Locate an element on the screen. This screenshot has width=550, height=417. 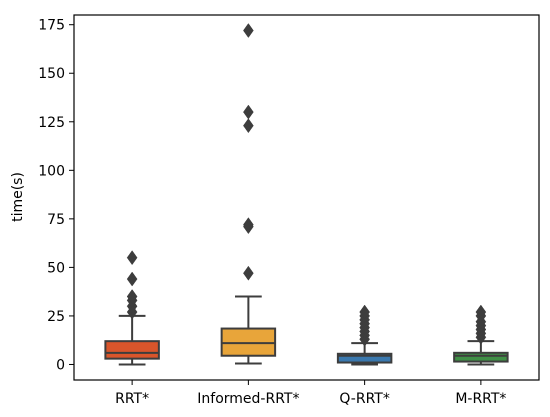
y-tick-label: 100 is located at coordinates (51, 171).